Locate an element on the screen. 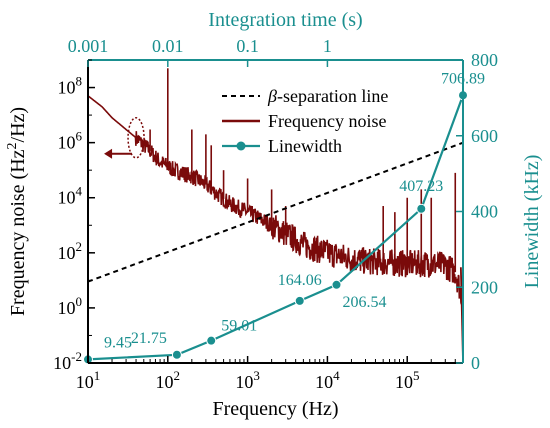 This screenshot has height=428, width=550. linewidth-data-label: 407.23 is located at coordinates (421, 186).